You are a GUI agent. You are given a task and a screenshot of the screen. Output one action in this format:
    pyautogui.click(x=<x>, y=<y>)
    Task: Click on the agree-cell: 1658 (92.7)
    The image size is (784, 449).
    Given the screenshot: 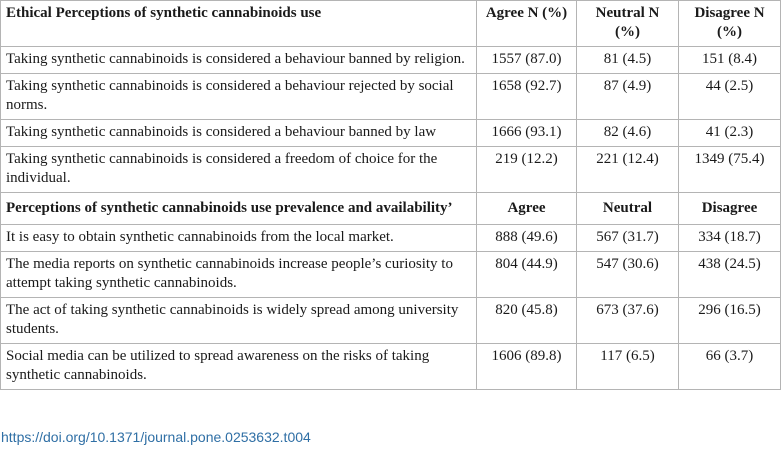 What is the action you would take?
    pyautogui.click(x=526, y=96)
    